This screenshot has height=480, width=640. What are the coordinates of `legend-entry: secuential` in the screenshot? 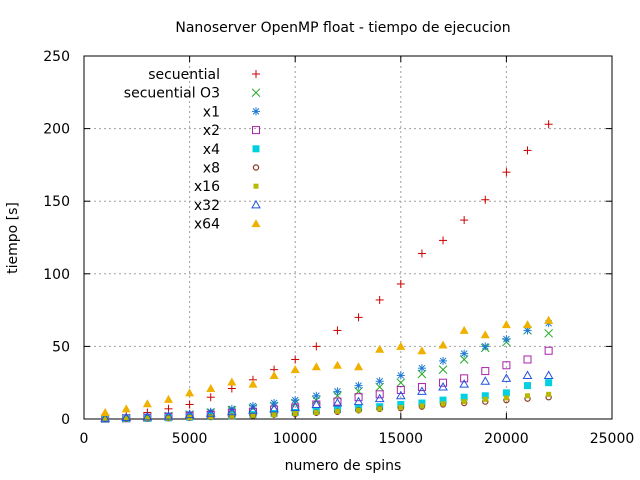 It's located at (204, 75).